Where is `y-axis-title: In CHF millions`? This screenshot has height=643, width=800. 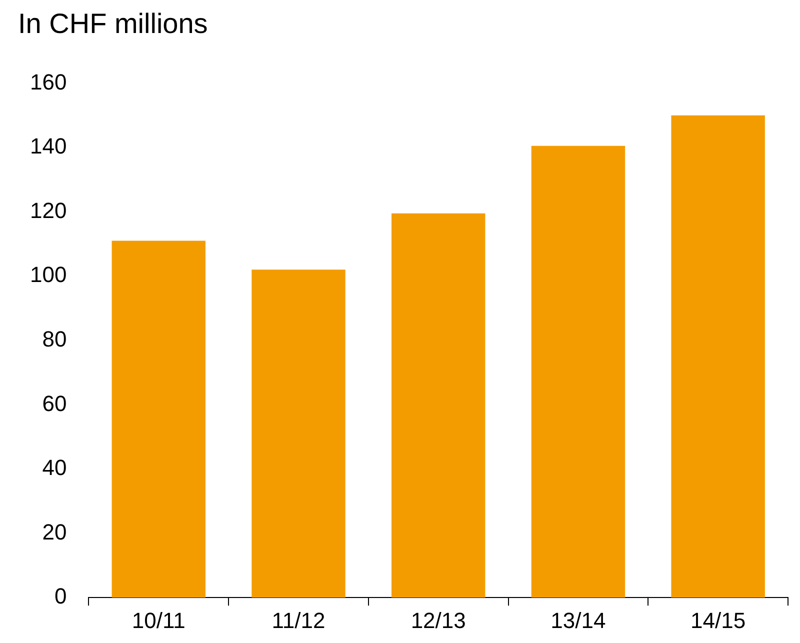
y-axis-title: In CHF millions is located at coordinates (113, 24).